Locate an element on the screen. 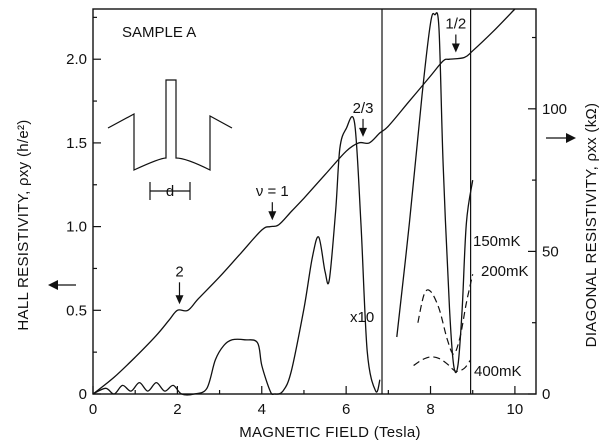  filling-factor-label-1/2: 1/2 is located at coordinates (455, 24).